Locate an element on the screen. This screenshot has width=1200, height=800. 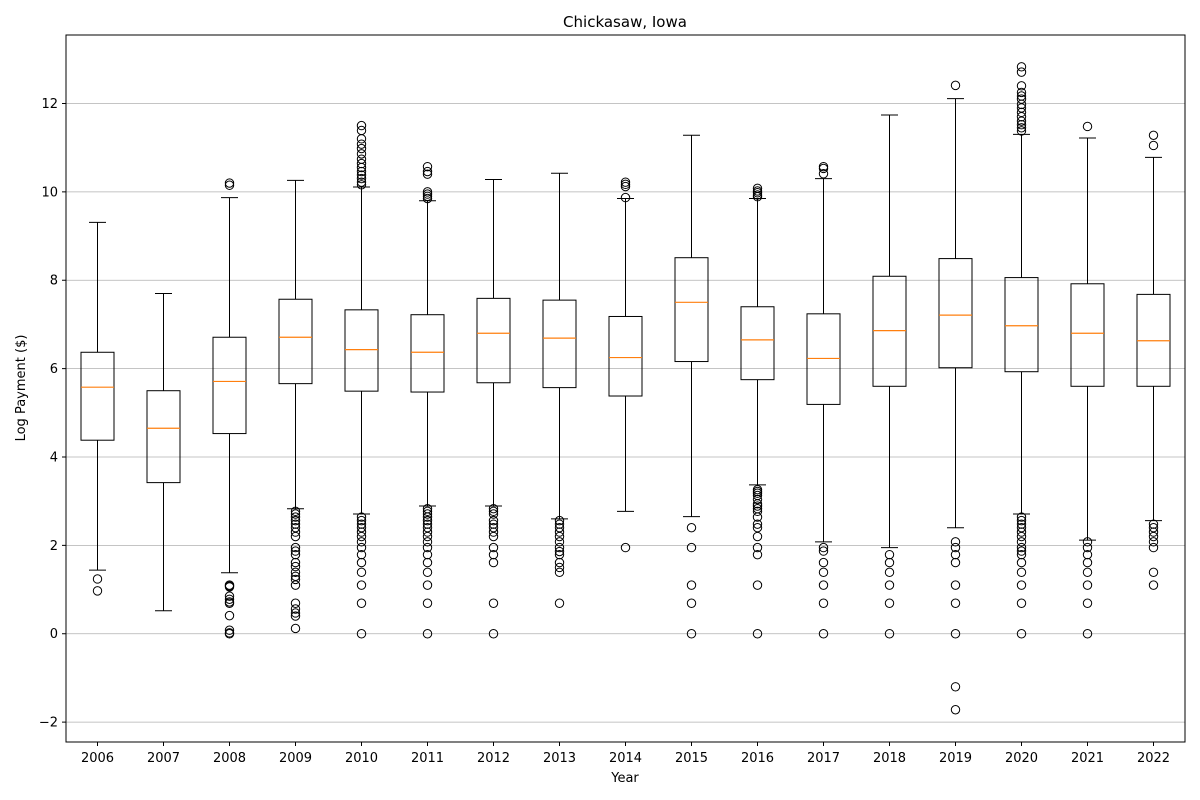
x-axis-label: Year is located at coordinates (624, 778).